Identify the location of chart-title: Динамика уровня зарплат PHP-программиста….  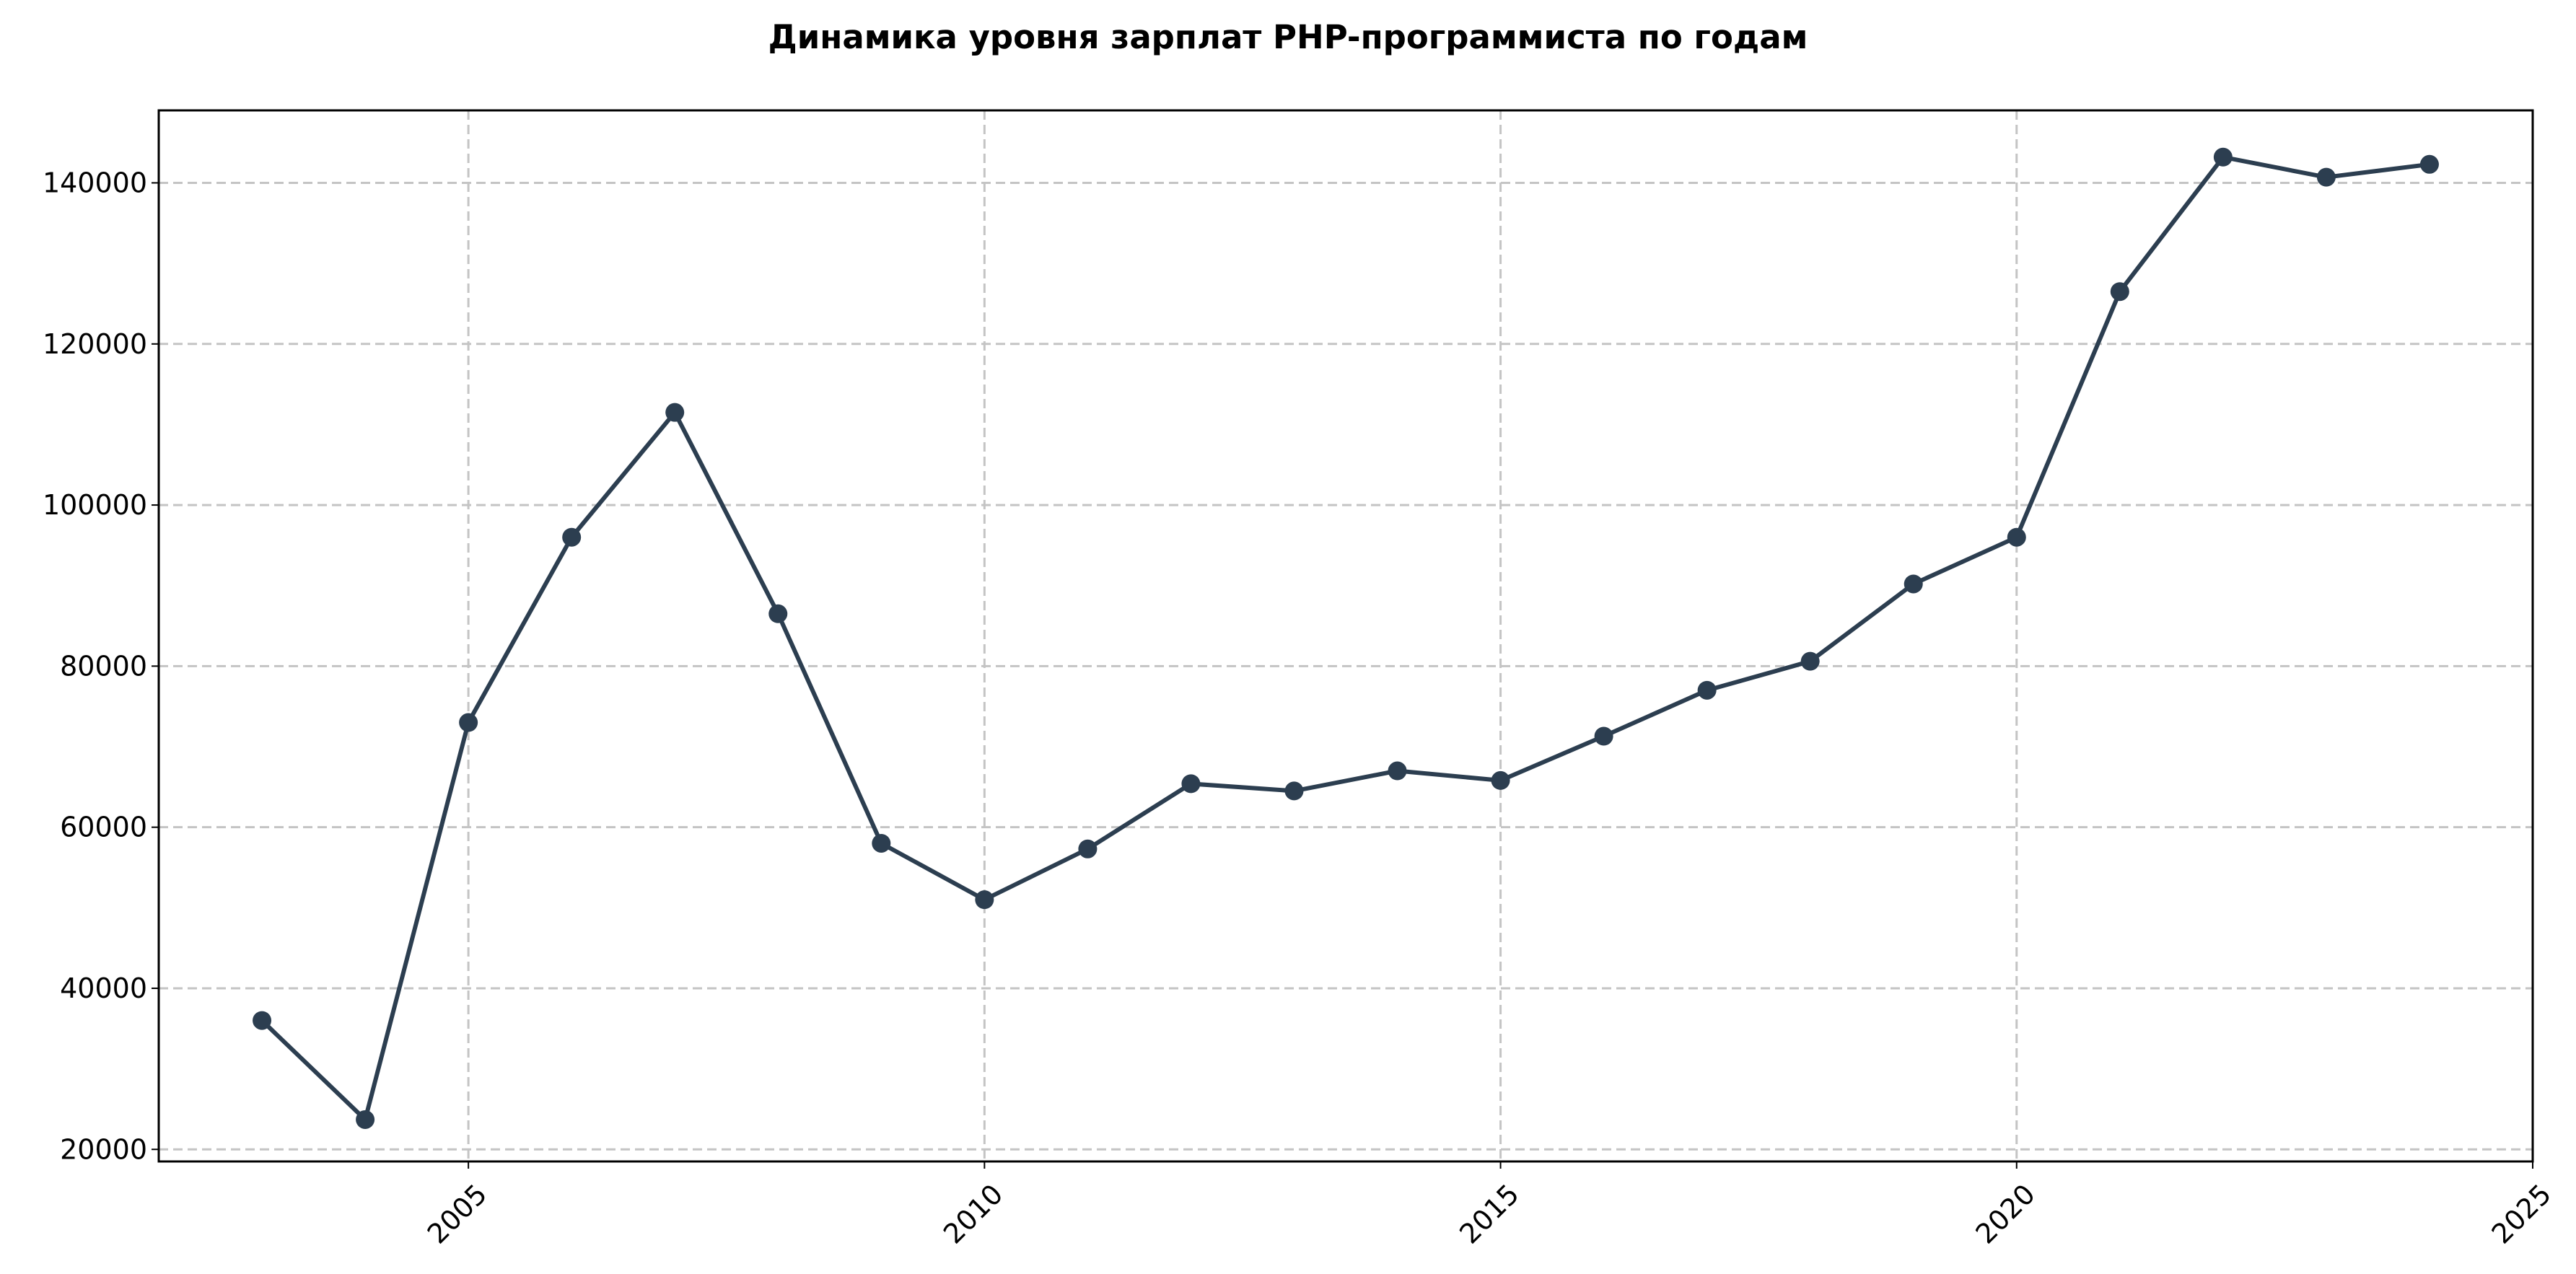
(1288, 37).